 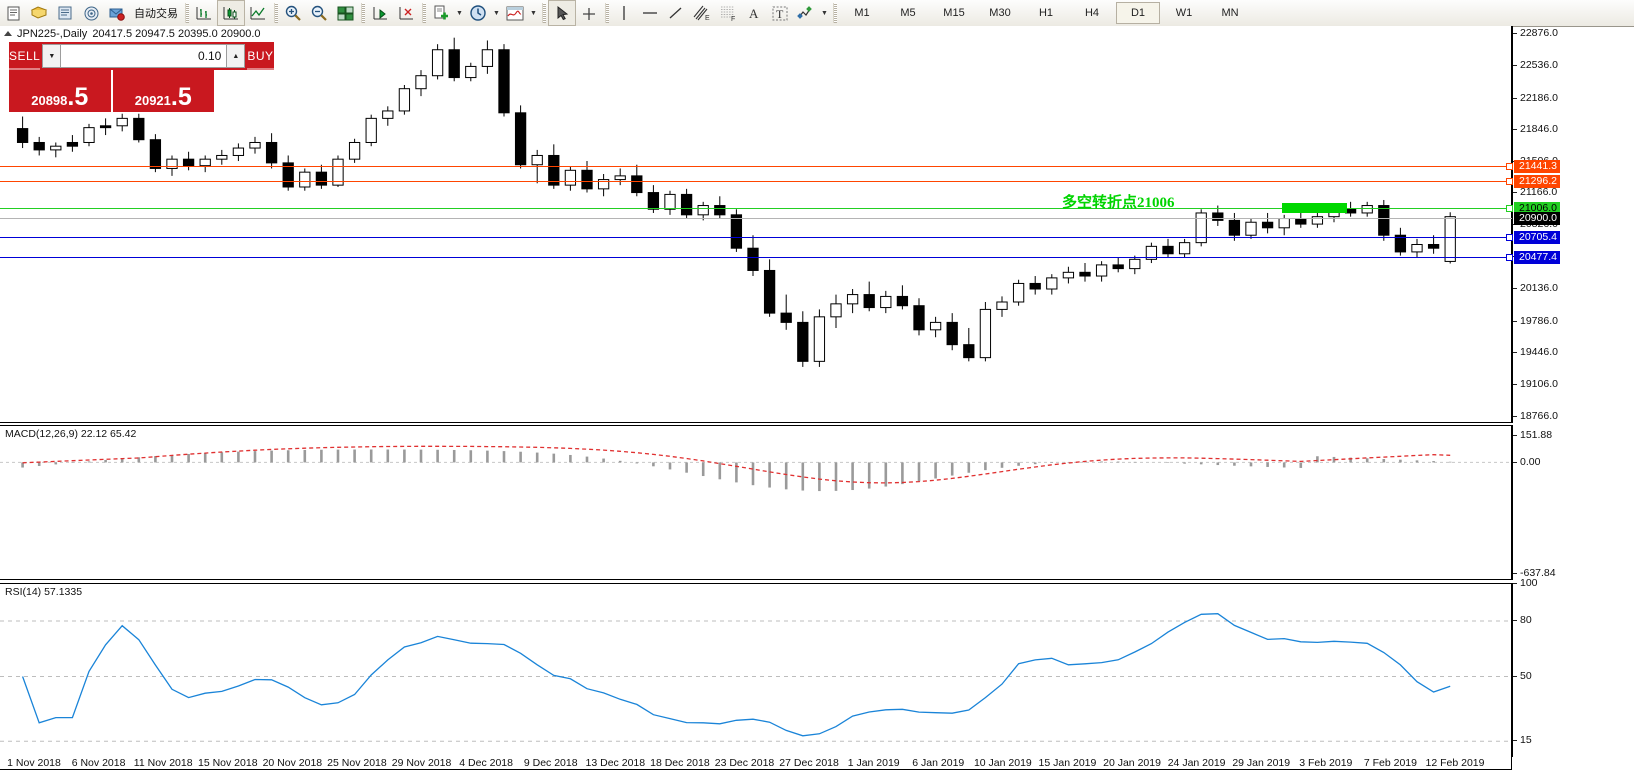 What do you see at coordinates (1196, 763) in the screenshot?
I see `time-axis-label: 24 Jan 2019` at bounding box center [1196, 763].